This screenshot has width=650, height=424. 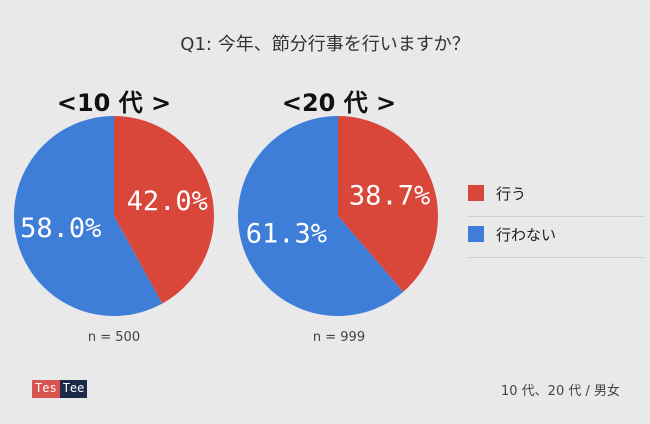 I want to click on pie-chart-10s: 42.0% 58.0%, so click(x=114, y=216).